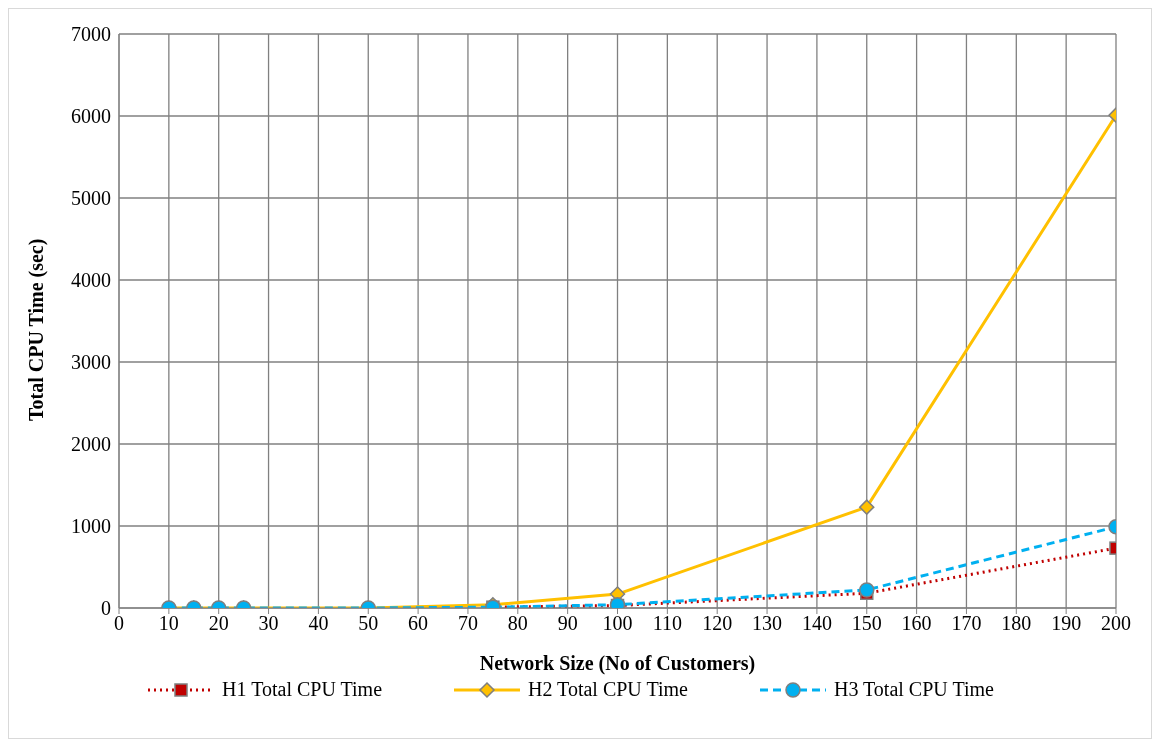 The height and width of the screenshot is (747, 1160). I want to click on legend-label: H2 Total CPU Time, so click(608, 689).